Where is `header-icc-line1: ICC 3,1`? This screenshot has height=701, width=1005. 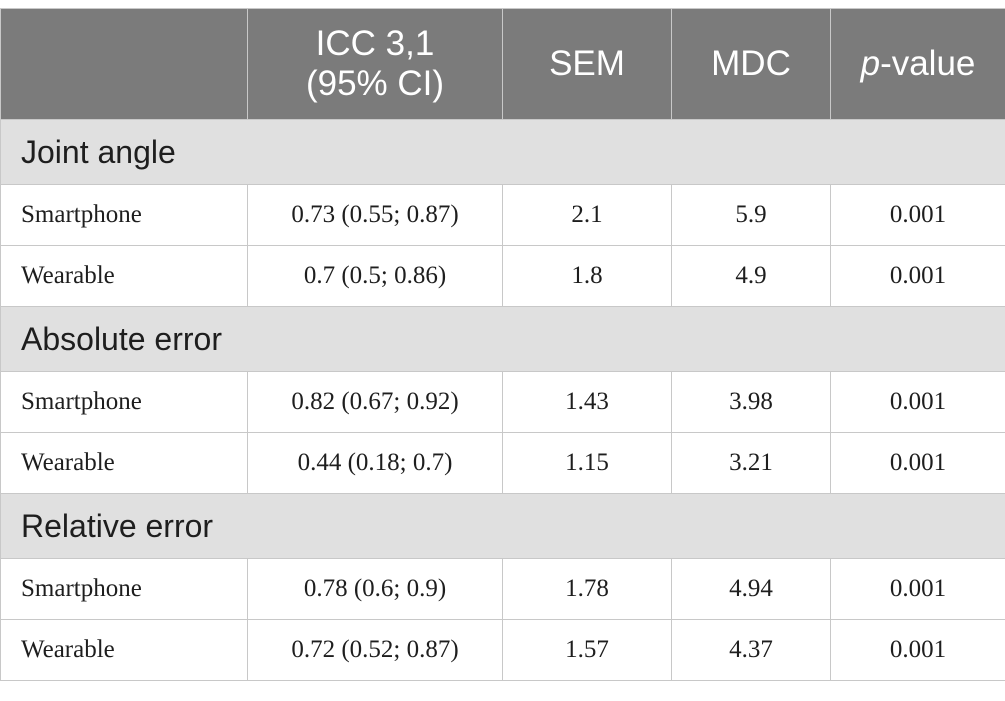 header-icc-line1: ICC 3,1 is located at coordinates (375, 43).